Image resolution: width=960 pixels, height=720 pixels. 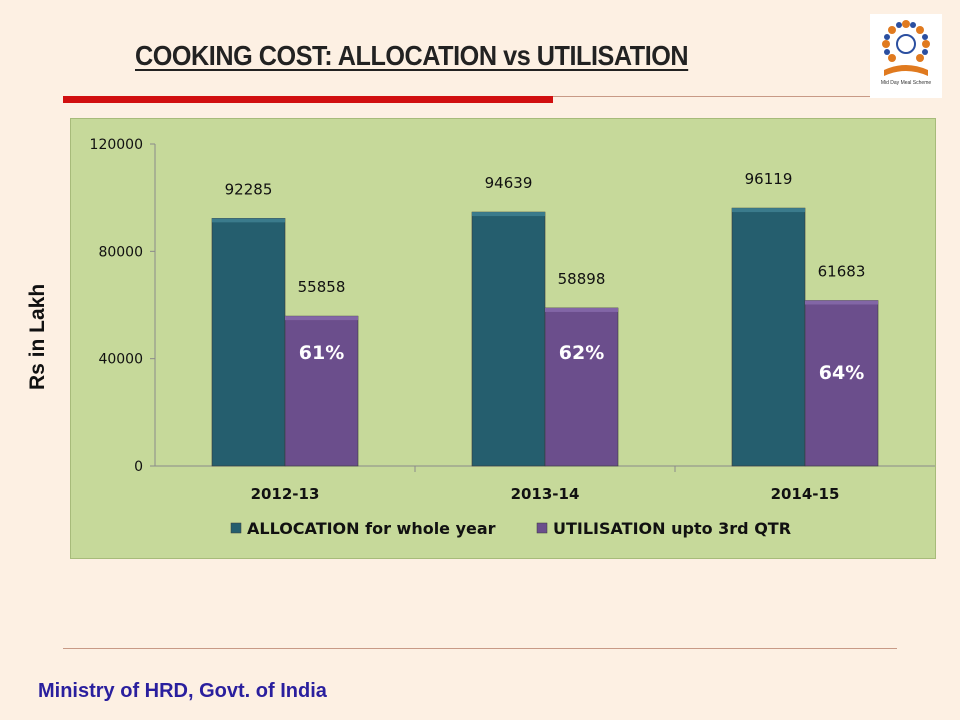 What do you see at coordinates (321, 353) in the screenshot?
I see `percent-annotation: 61%` at bounding box center [321, 353].